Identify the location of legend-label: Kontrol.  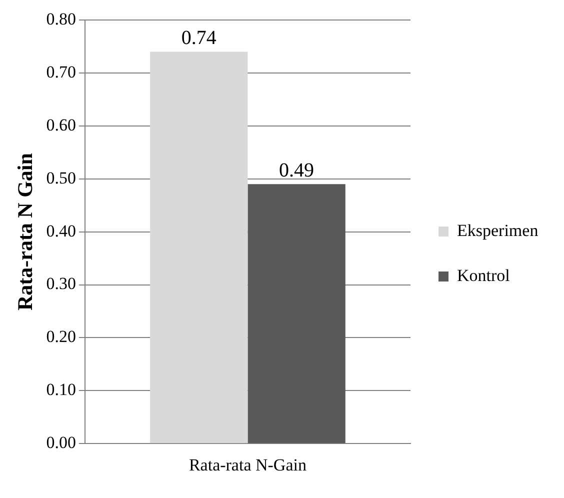
(483, 275).